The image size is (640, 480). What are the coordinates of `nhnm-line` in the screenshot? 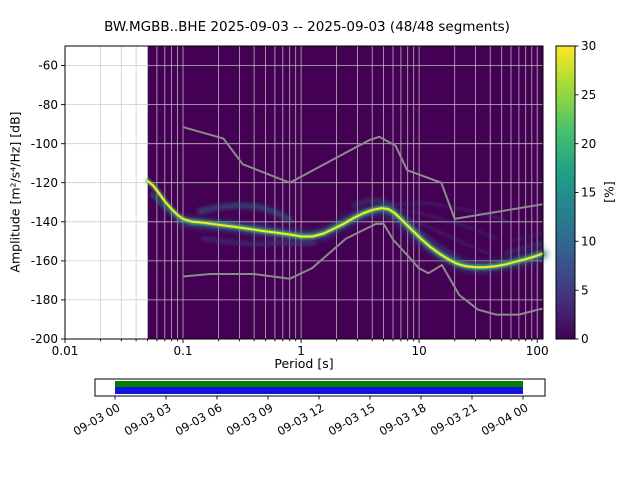 It's located at (363, 173).